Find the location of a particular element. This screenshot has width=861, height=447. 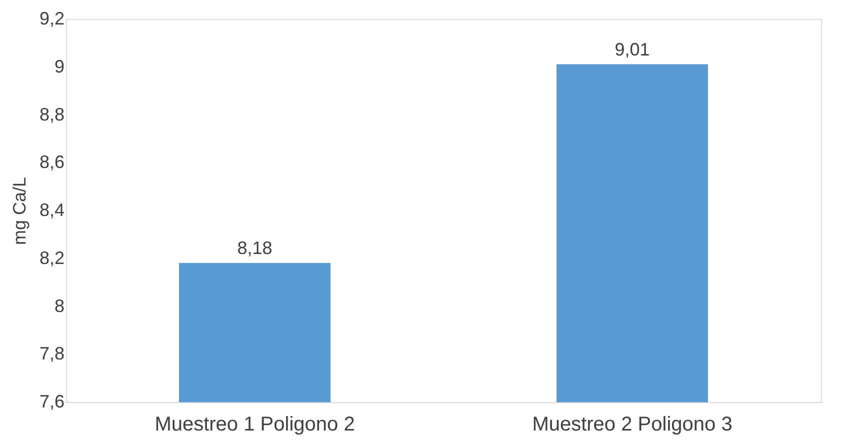

y-tick-label: 8,4 is located at coordinates (51, 210).